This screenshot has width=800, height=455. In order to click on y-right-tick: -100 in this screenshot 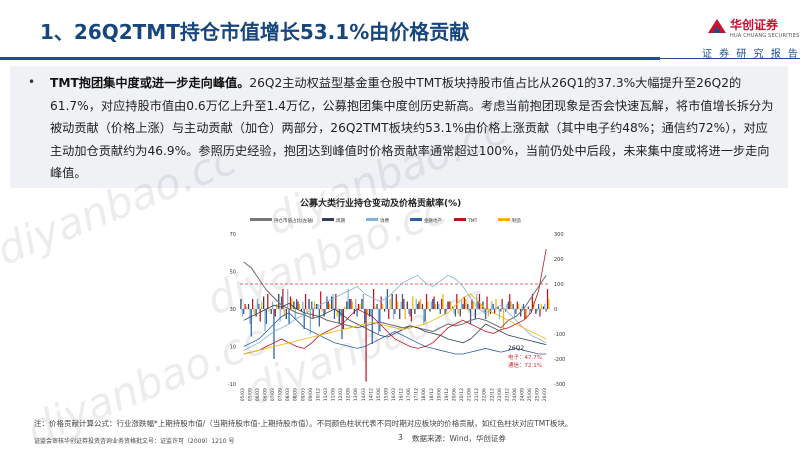, I will do `click(559, 335)`.